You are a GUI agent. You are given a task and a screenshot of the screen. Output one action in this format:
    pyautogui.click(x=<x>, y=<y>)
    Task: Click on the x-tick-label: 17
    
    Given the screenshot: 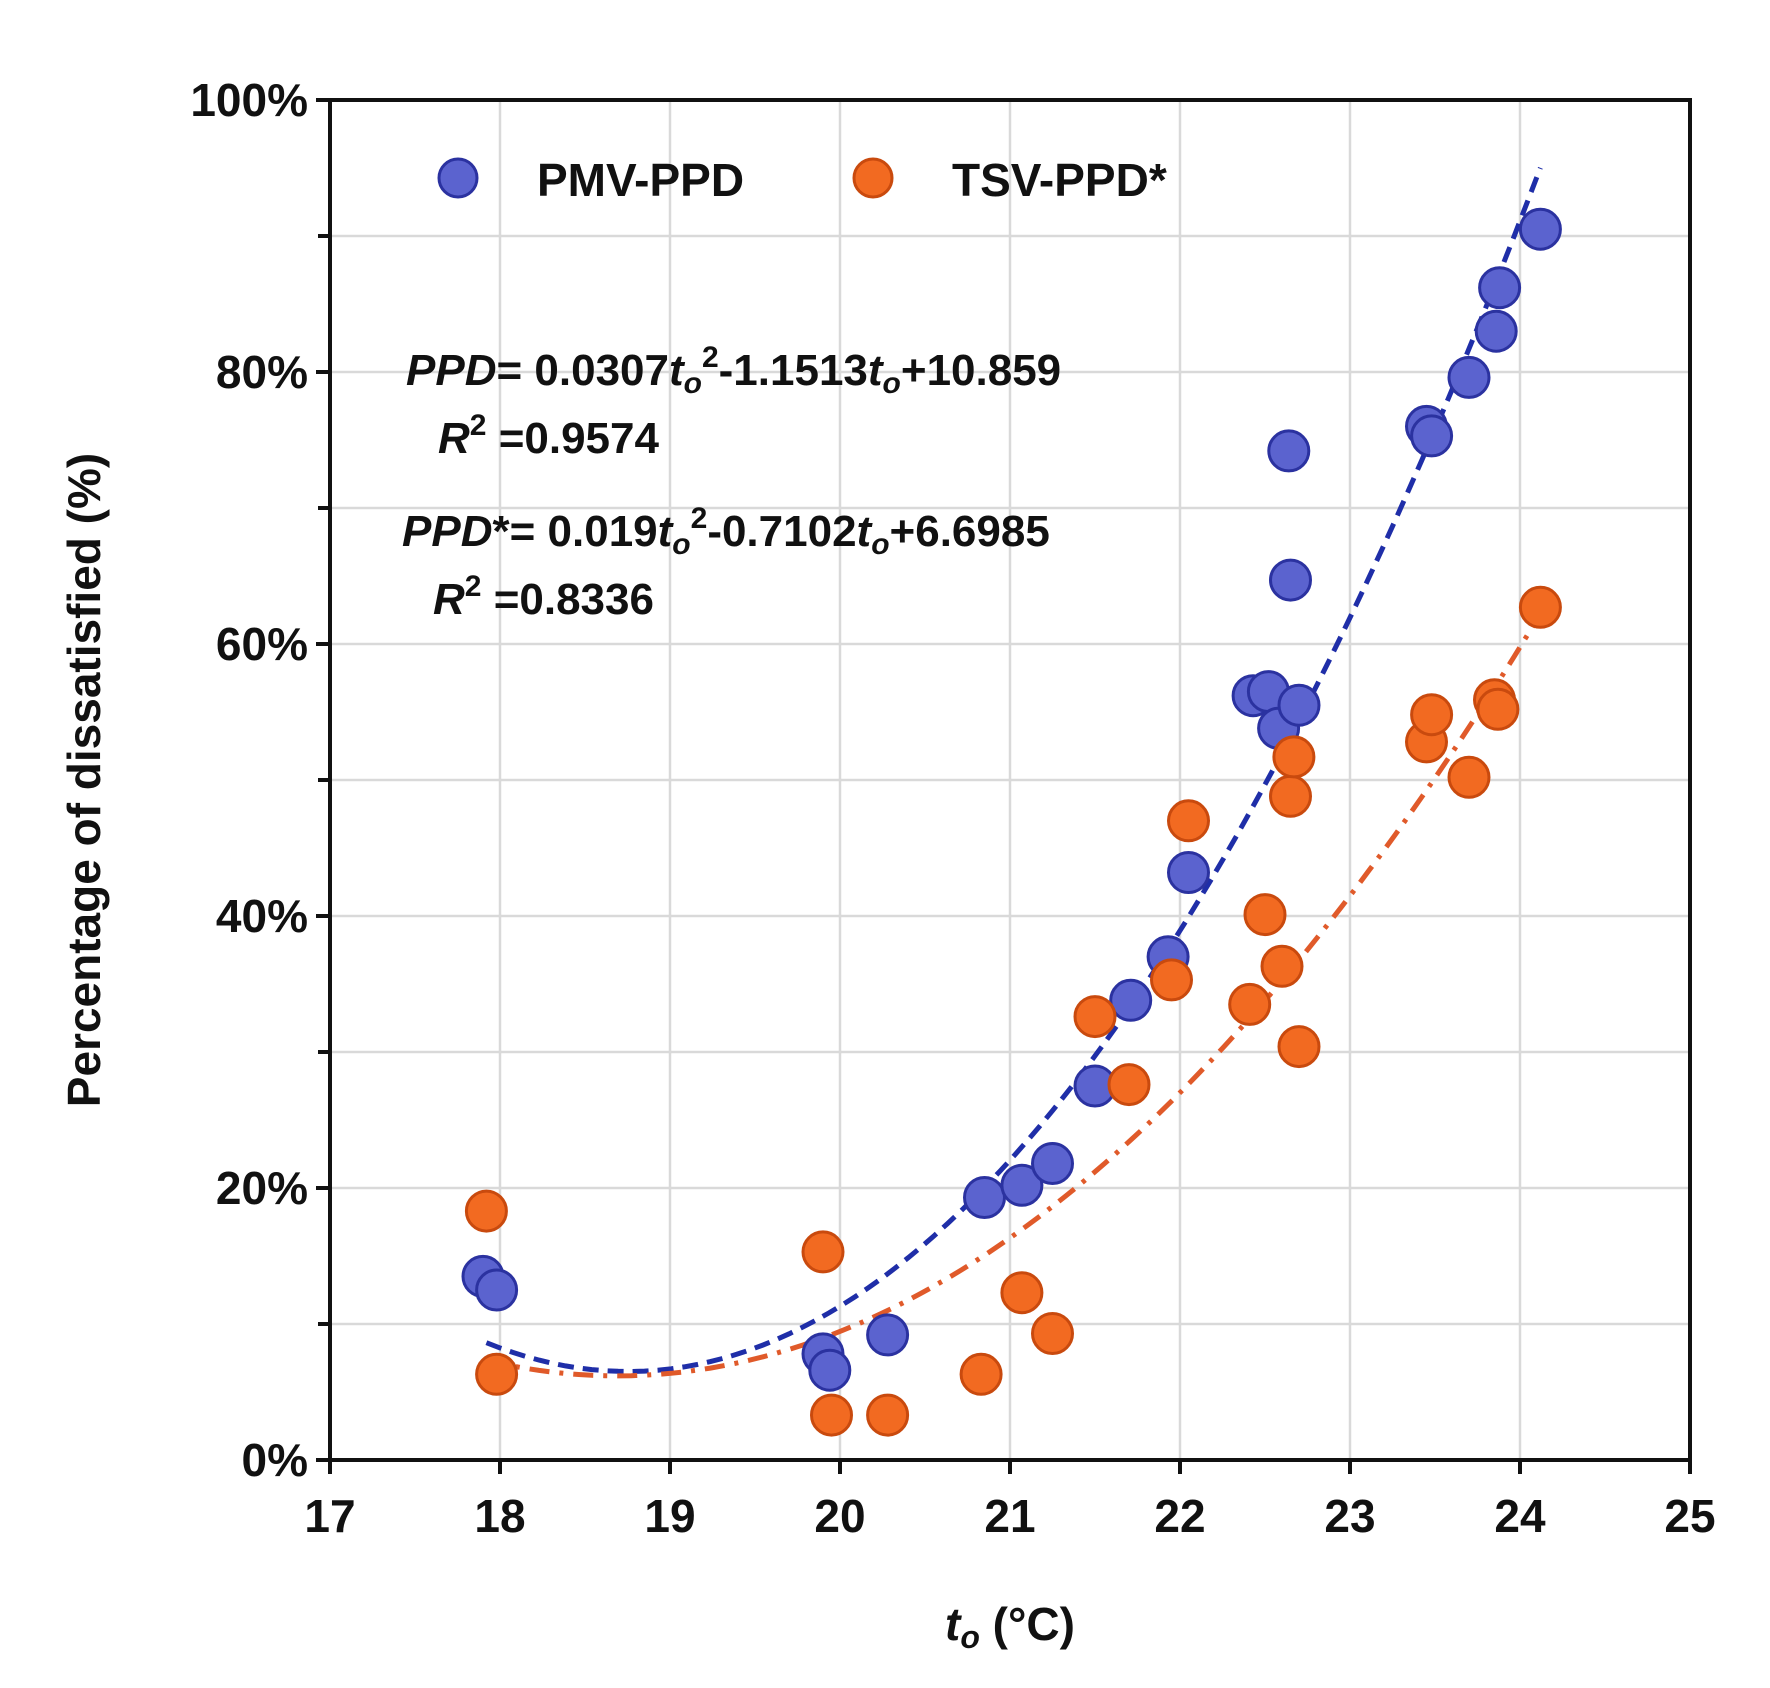 What is the action you would take?
    pyautogui.click(x=329, y=1516)
    